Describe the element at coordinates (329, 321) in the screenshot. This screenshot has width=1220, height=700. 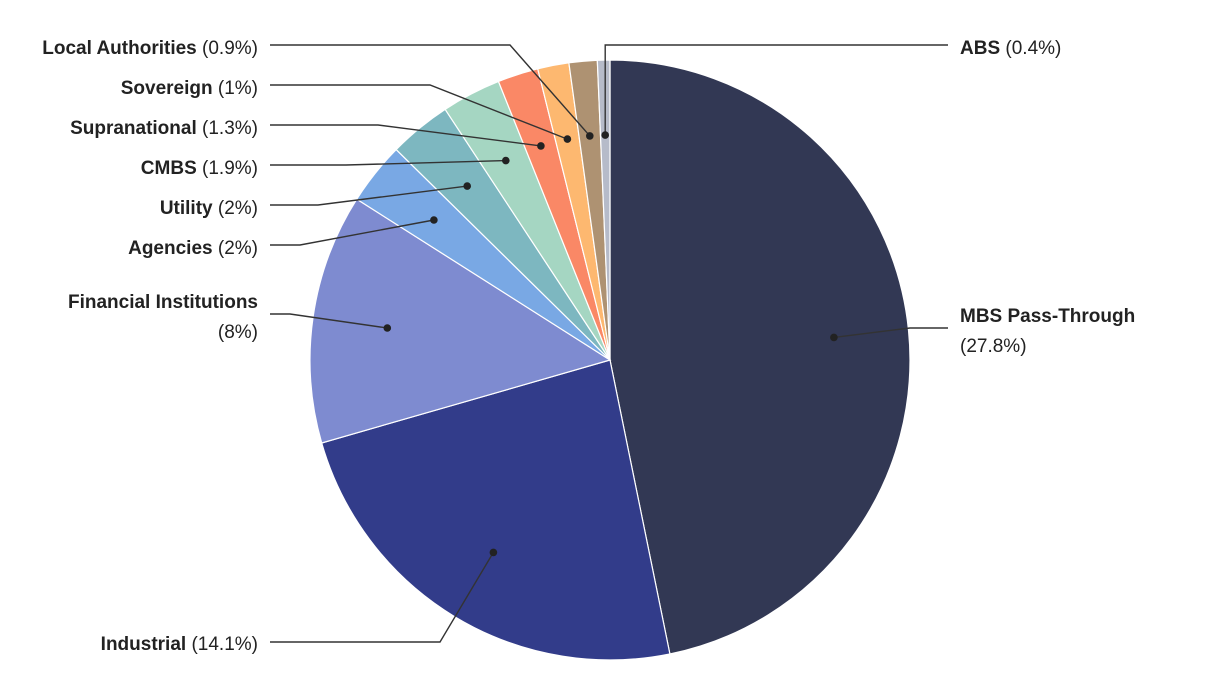
I see `leader-line-financial-institutions` at that location.